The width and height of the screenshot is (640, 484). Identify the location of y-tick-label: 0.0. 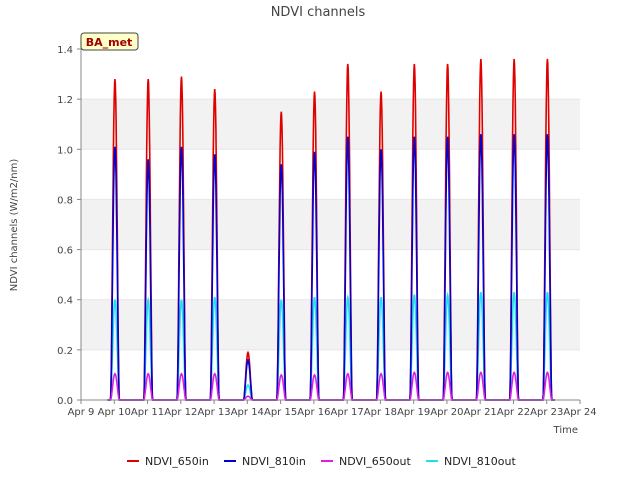
(65, 401).